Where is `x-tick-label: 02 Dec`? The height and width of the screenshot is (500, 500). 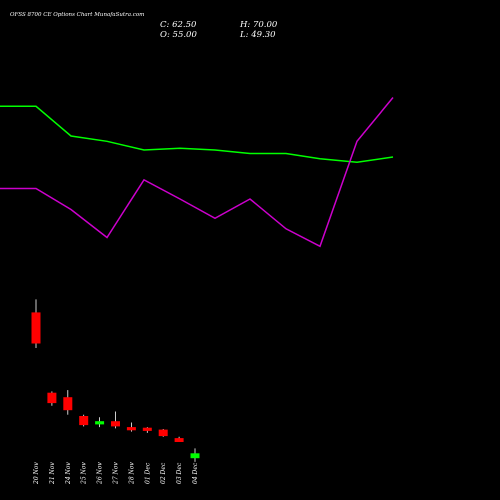 x-tick-label: 02 Dec is located at coordinates (163, 473).